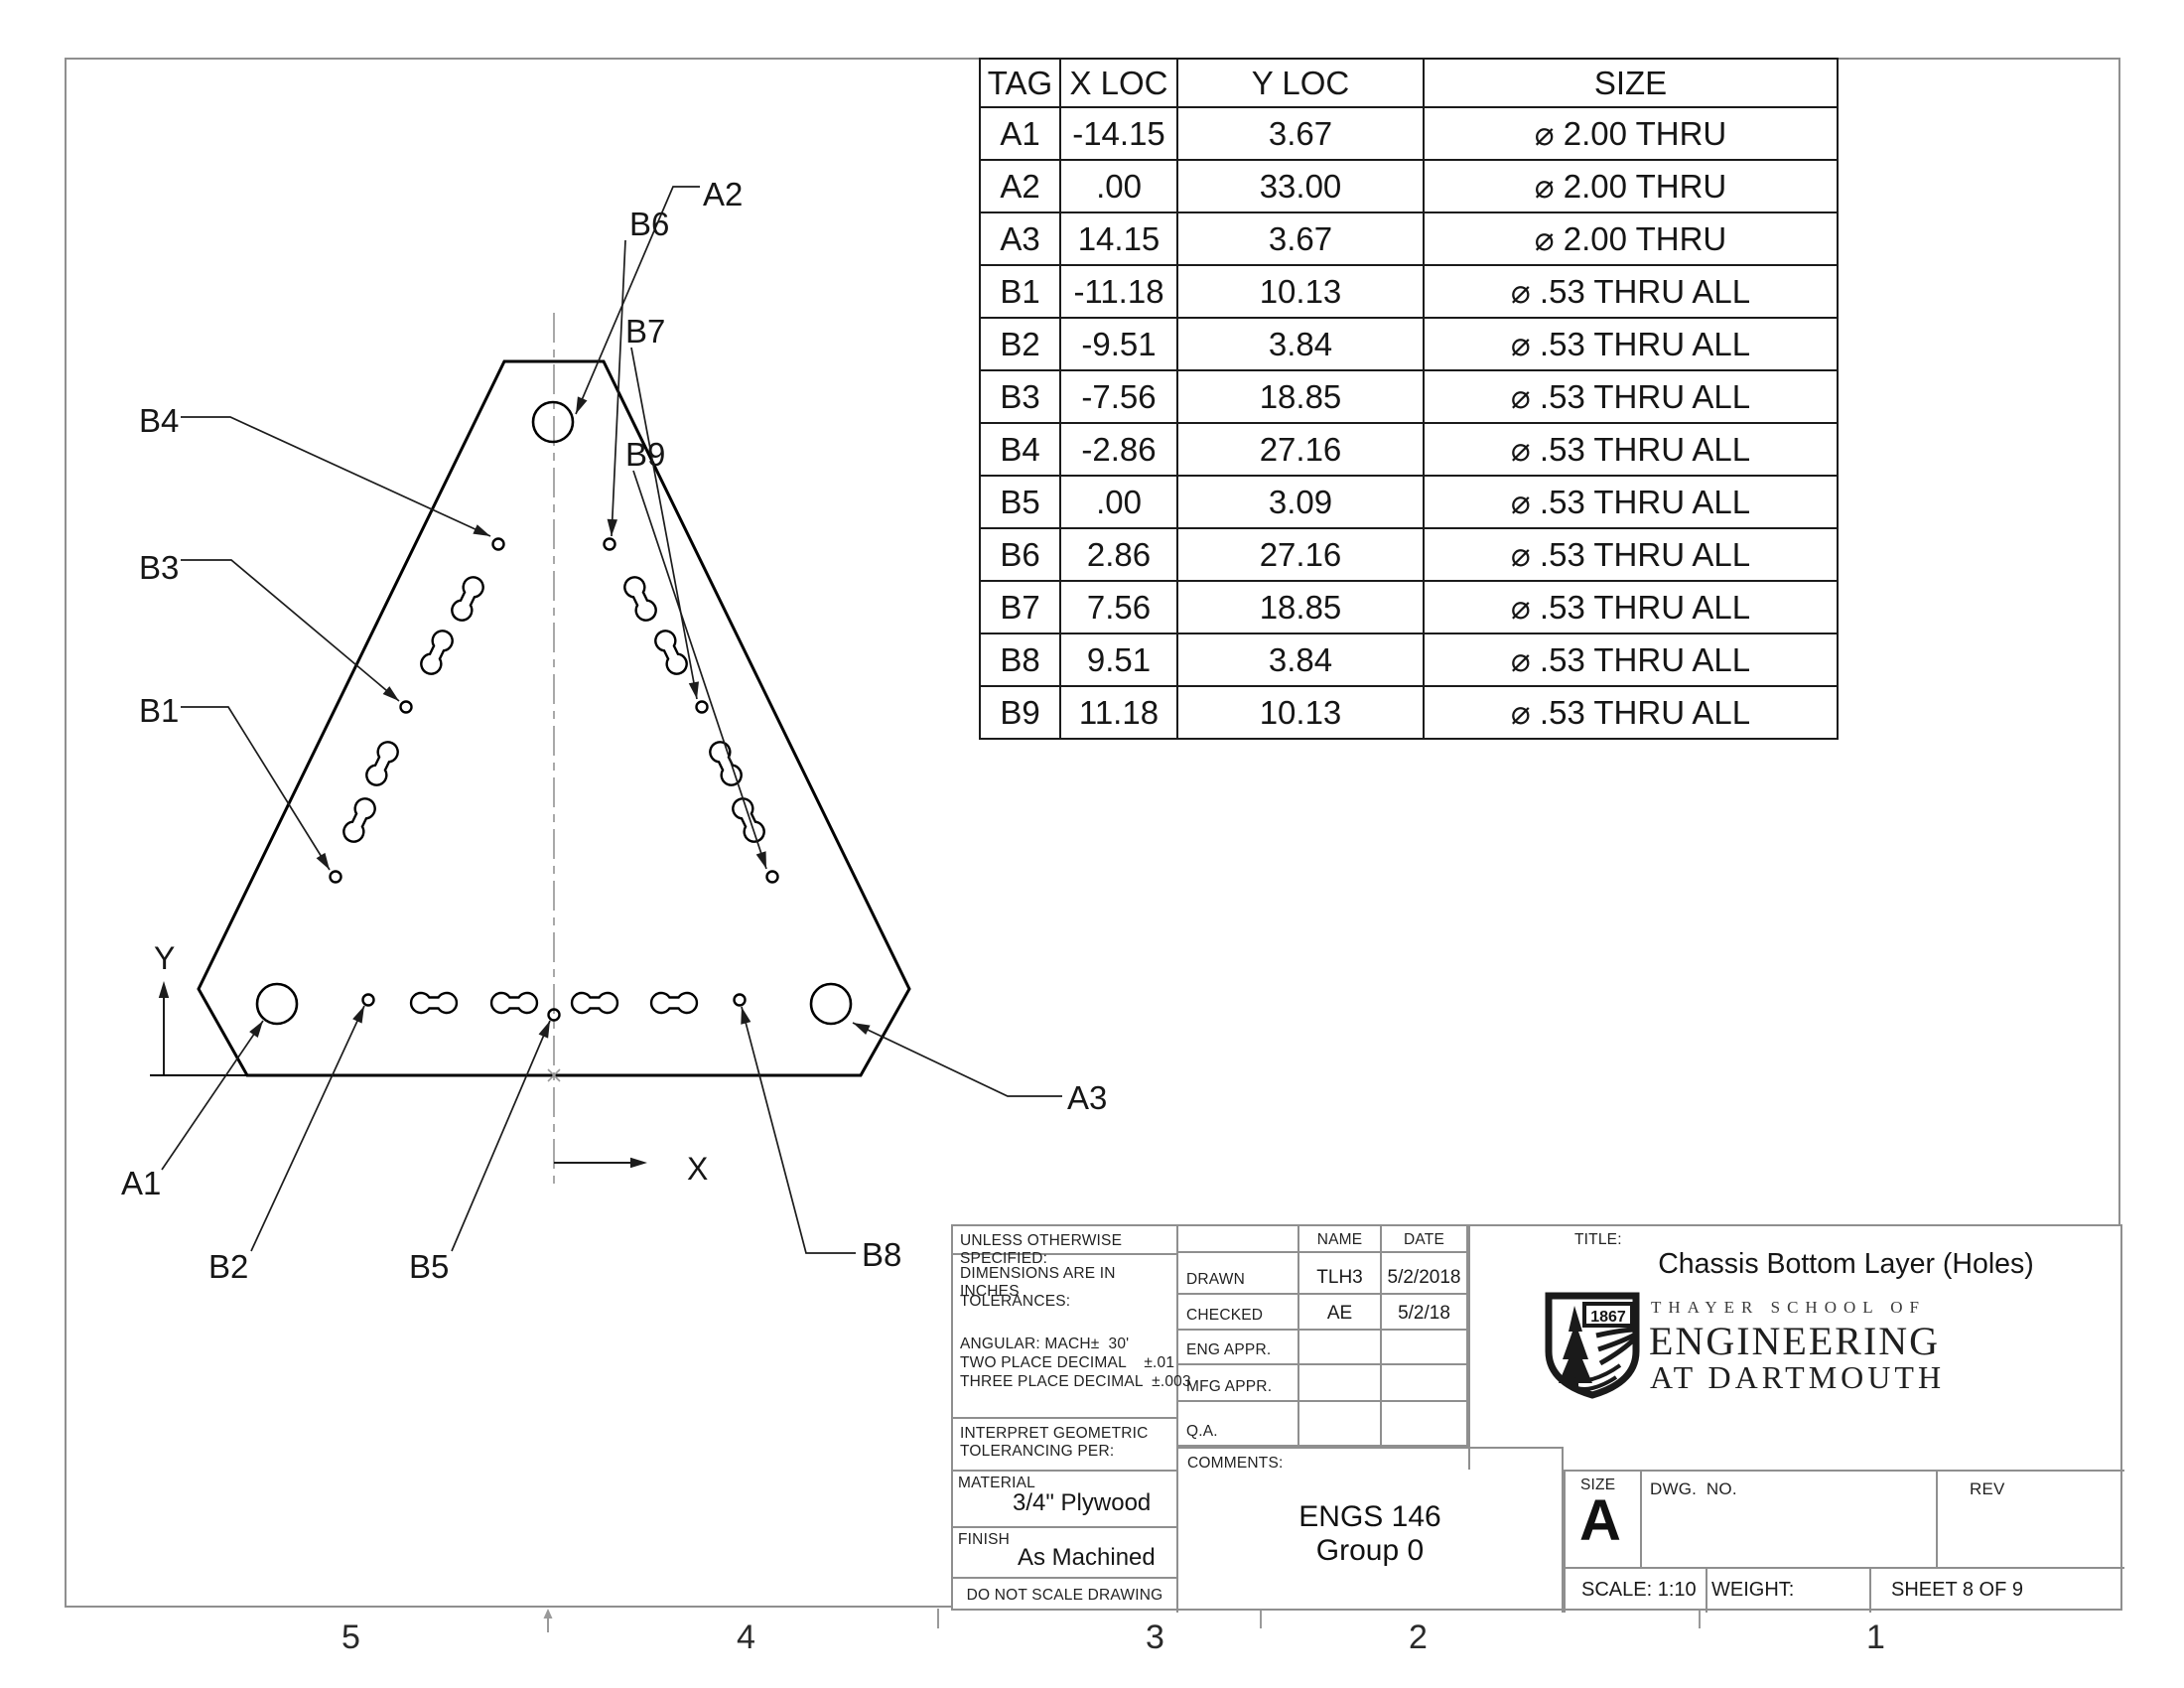 This screenshot has width=2184, height=1688. Describe the element at coordinates (554, 1015) in the screenshot. I see `hole-B5` at that location.